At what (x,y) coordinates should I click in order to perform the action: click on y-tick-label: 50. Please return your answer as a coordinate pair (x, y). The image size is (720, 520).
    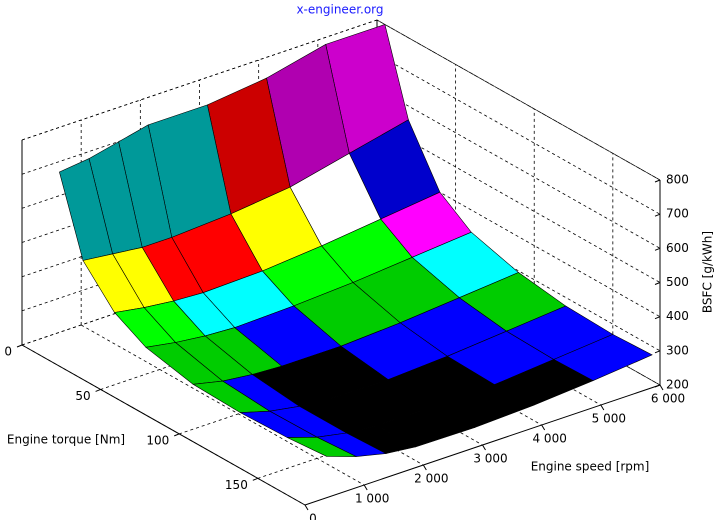
    Looking at the image, I should click on (82, 396).